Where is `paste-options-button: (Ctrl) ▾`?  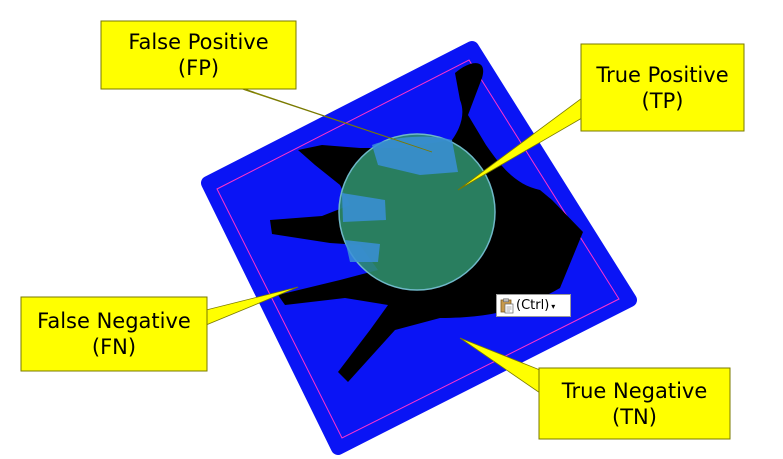 paste-options-button: (Ctrl) ▾ is located at coordinates (533, 305).